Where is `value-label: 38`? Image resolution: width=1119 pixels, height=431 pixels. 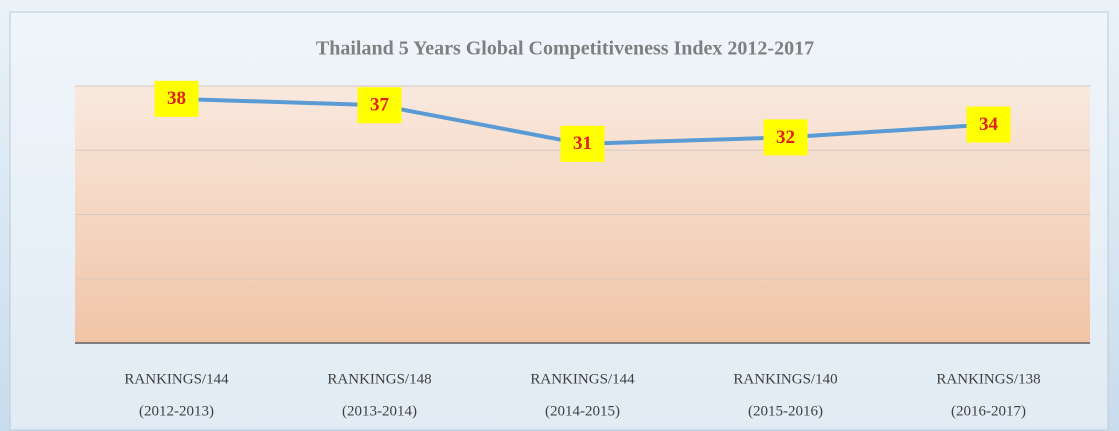
value-label: 38 is located at coordinates (176, 98).